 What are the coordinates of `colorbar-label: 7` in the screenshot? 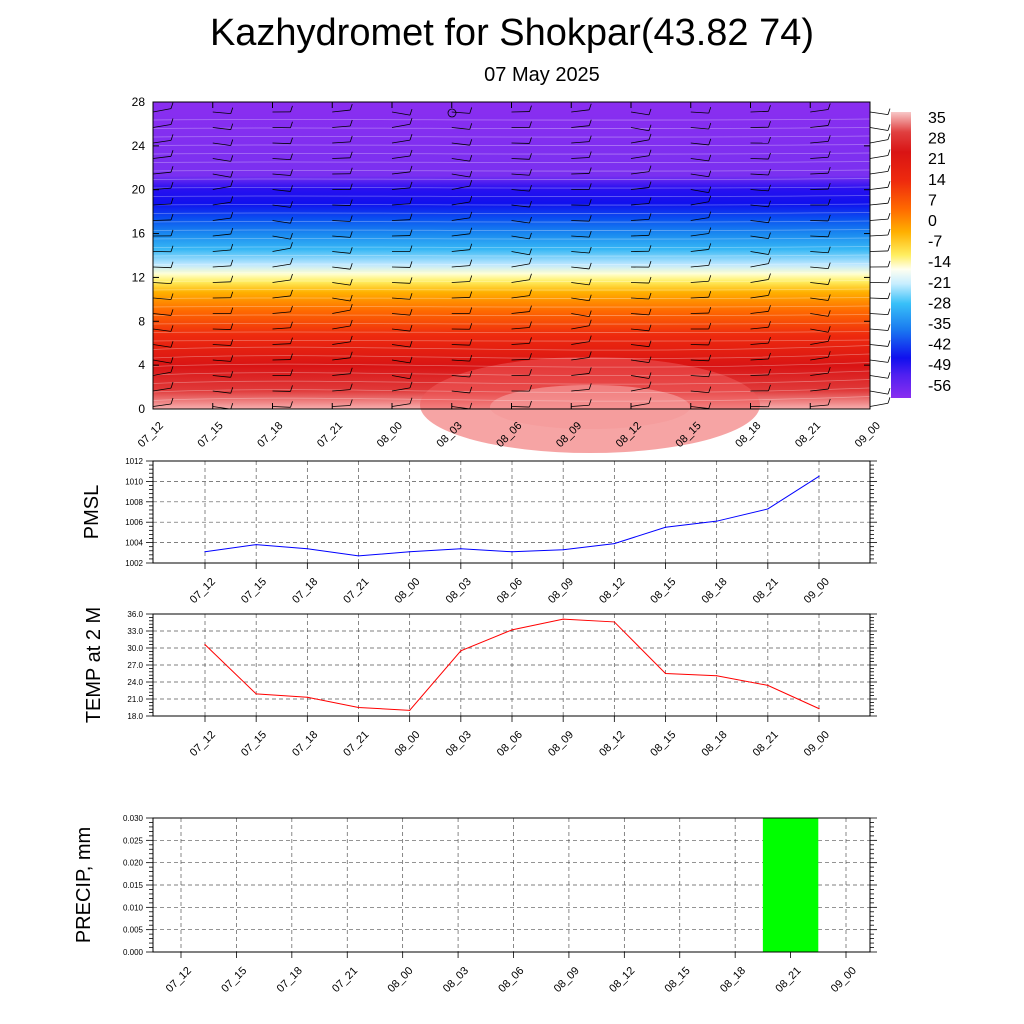 It's located at (932, 200).